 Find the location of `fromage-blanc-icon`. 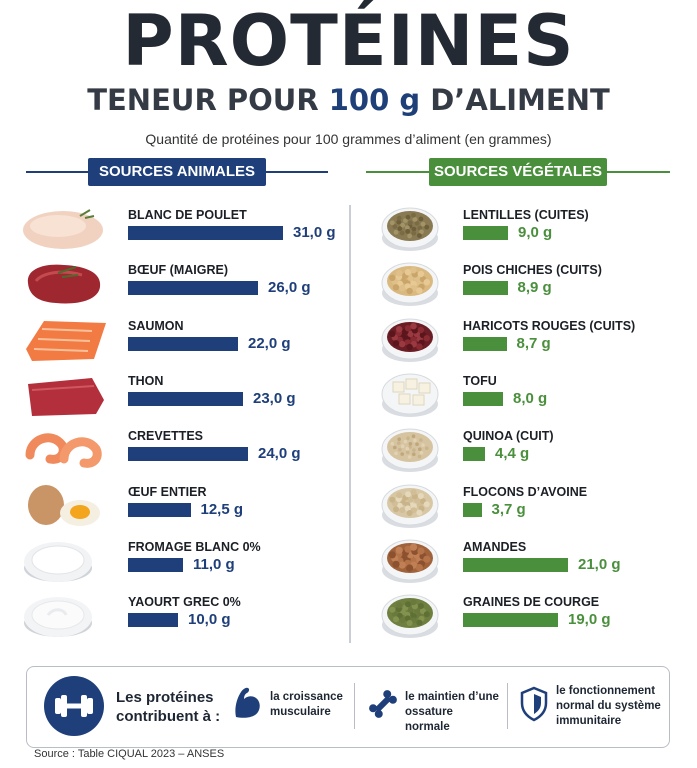

fromage-blanc-icon is located at coordinates (66, 564).